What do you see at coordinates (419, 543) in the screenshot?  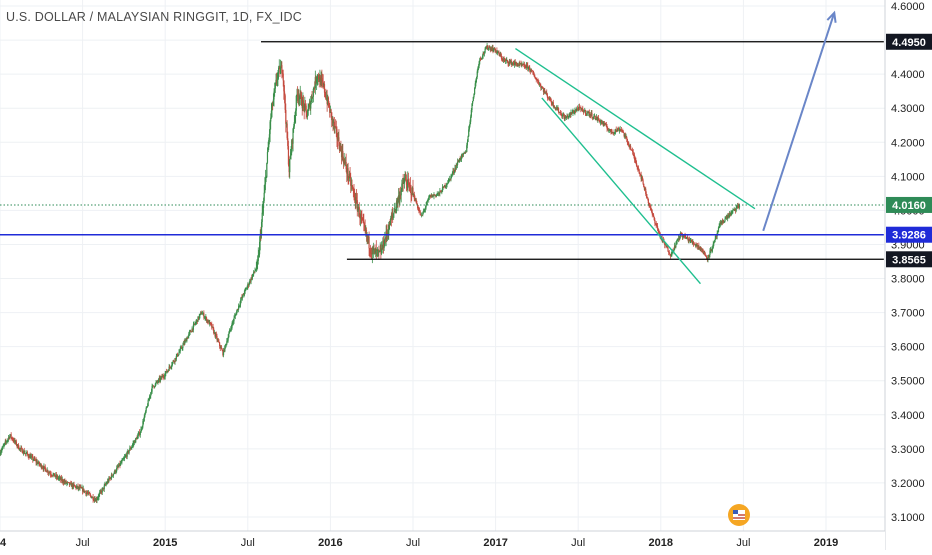 I see `time-axis: 14 Jul 2015 Jul 2016 Jul 2017 Jul 2018 Jul 2019` at bounding box center [419, 543].